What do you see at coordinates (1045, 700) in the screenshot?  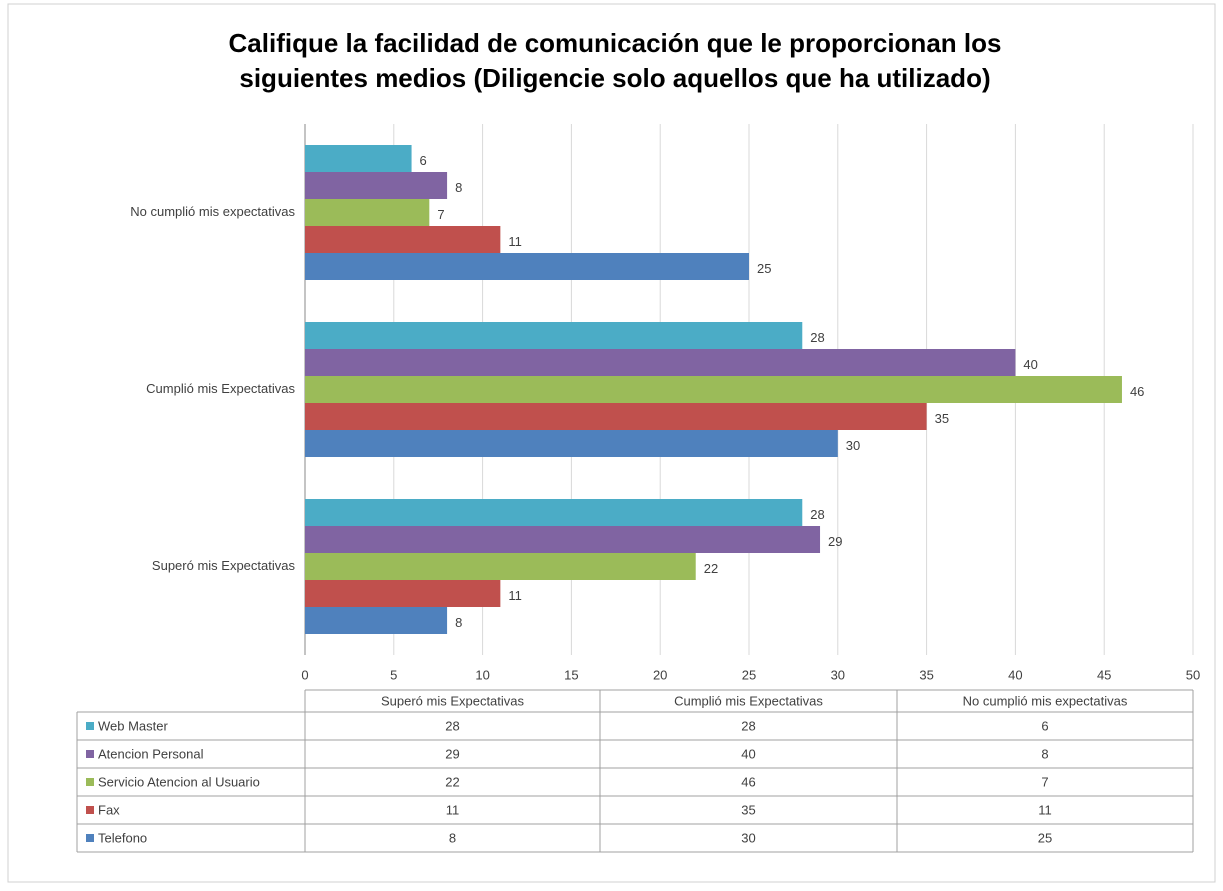 I see `table-header: No cumplió mis expectativas` at bounding box center [1045, 700].